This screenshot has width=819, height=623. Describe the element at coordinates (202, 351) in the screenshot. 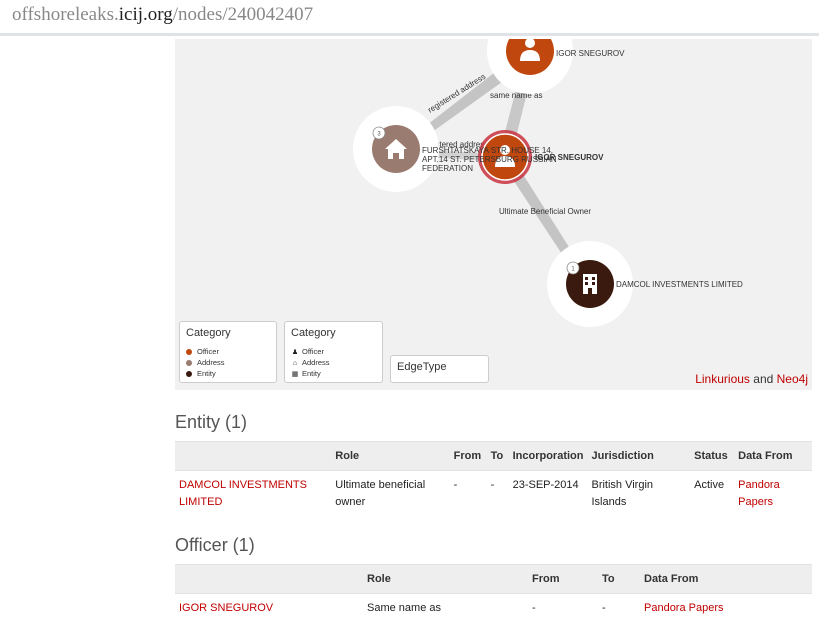

I see `legend-item-officer: Officer` at that location.